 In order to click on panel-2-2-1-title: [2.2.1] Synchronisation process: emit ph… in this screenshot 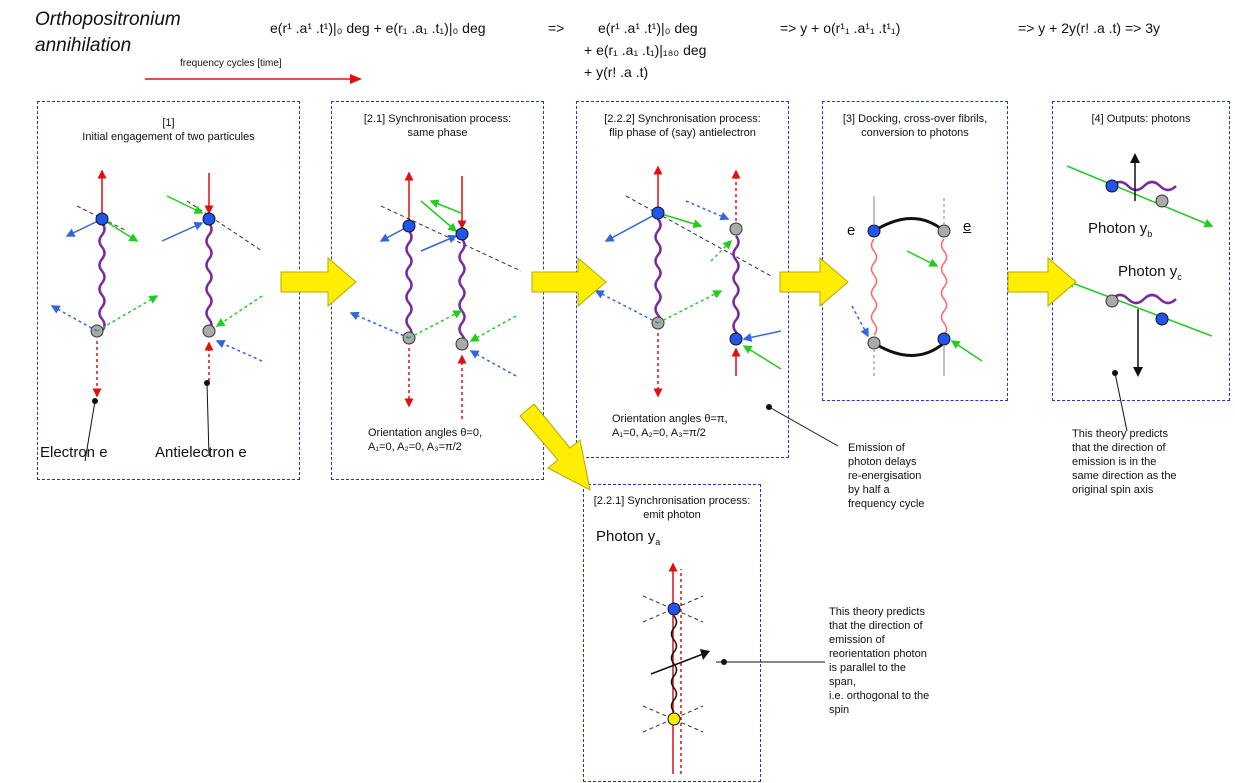, I will do `click(672, 508)`.